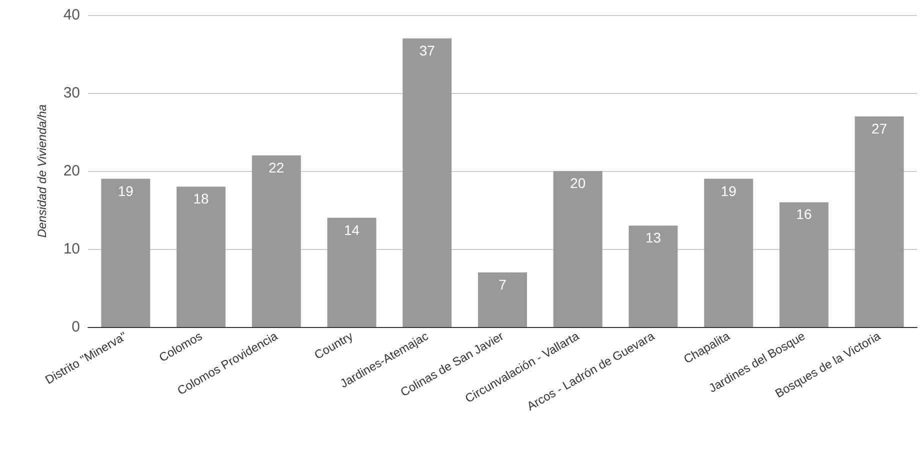 The image size is (923, 457). Describe the element at coordinates (76, 327) in the screenshot. I see `y-tick-label: 0` at that location.